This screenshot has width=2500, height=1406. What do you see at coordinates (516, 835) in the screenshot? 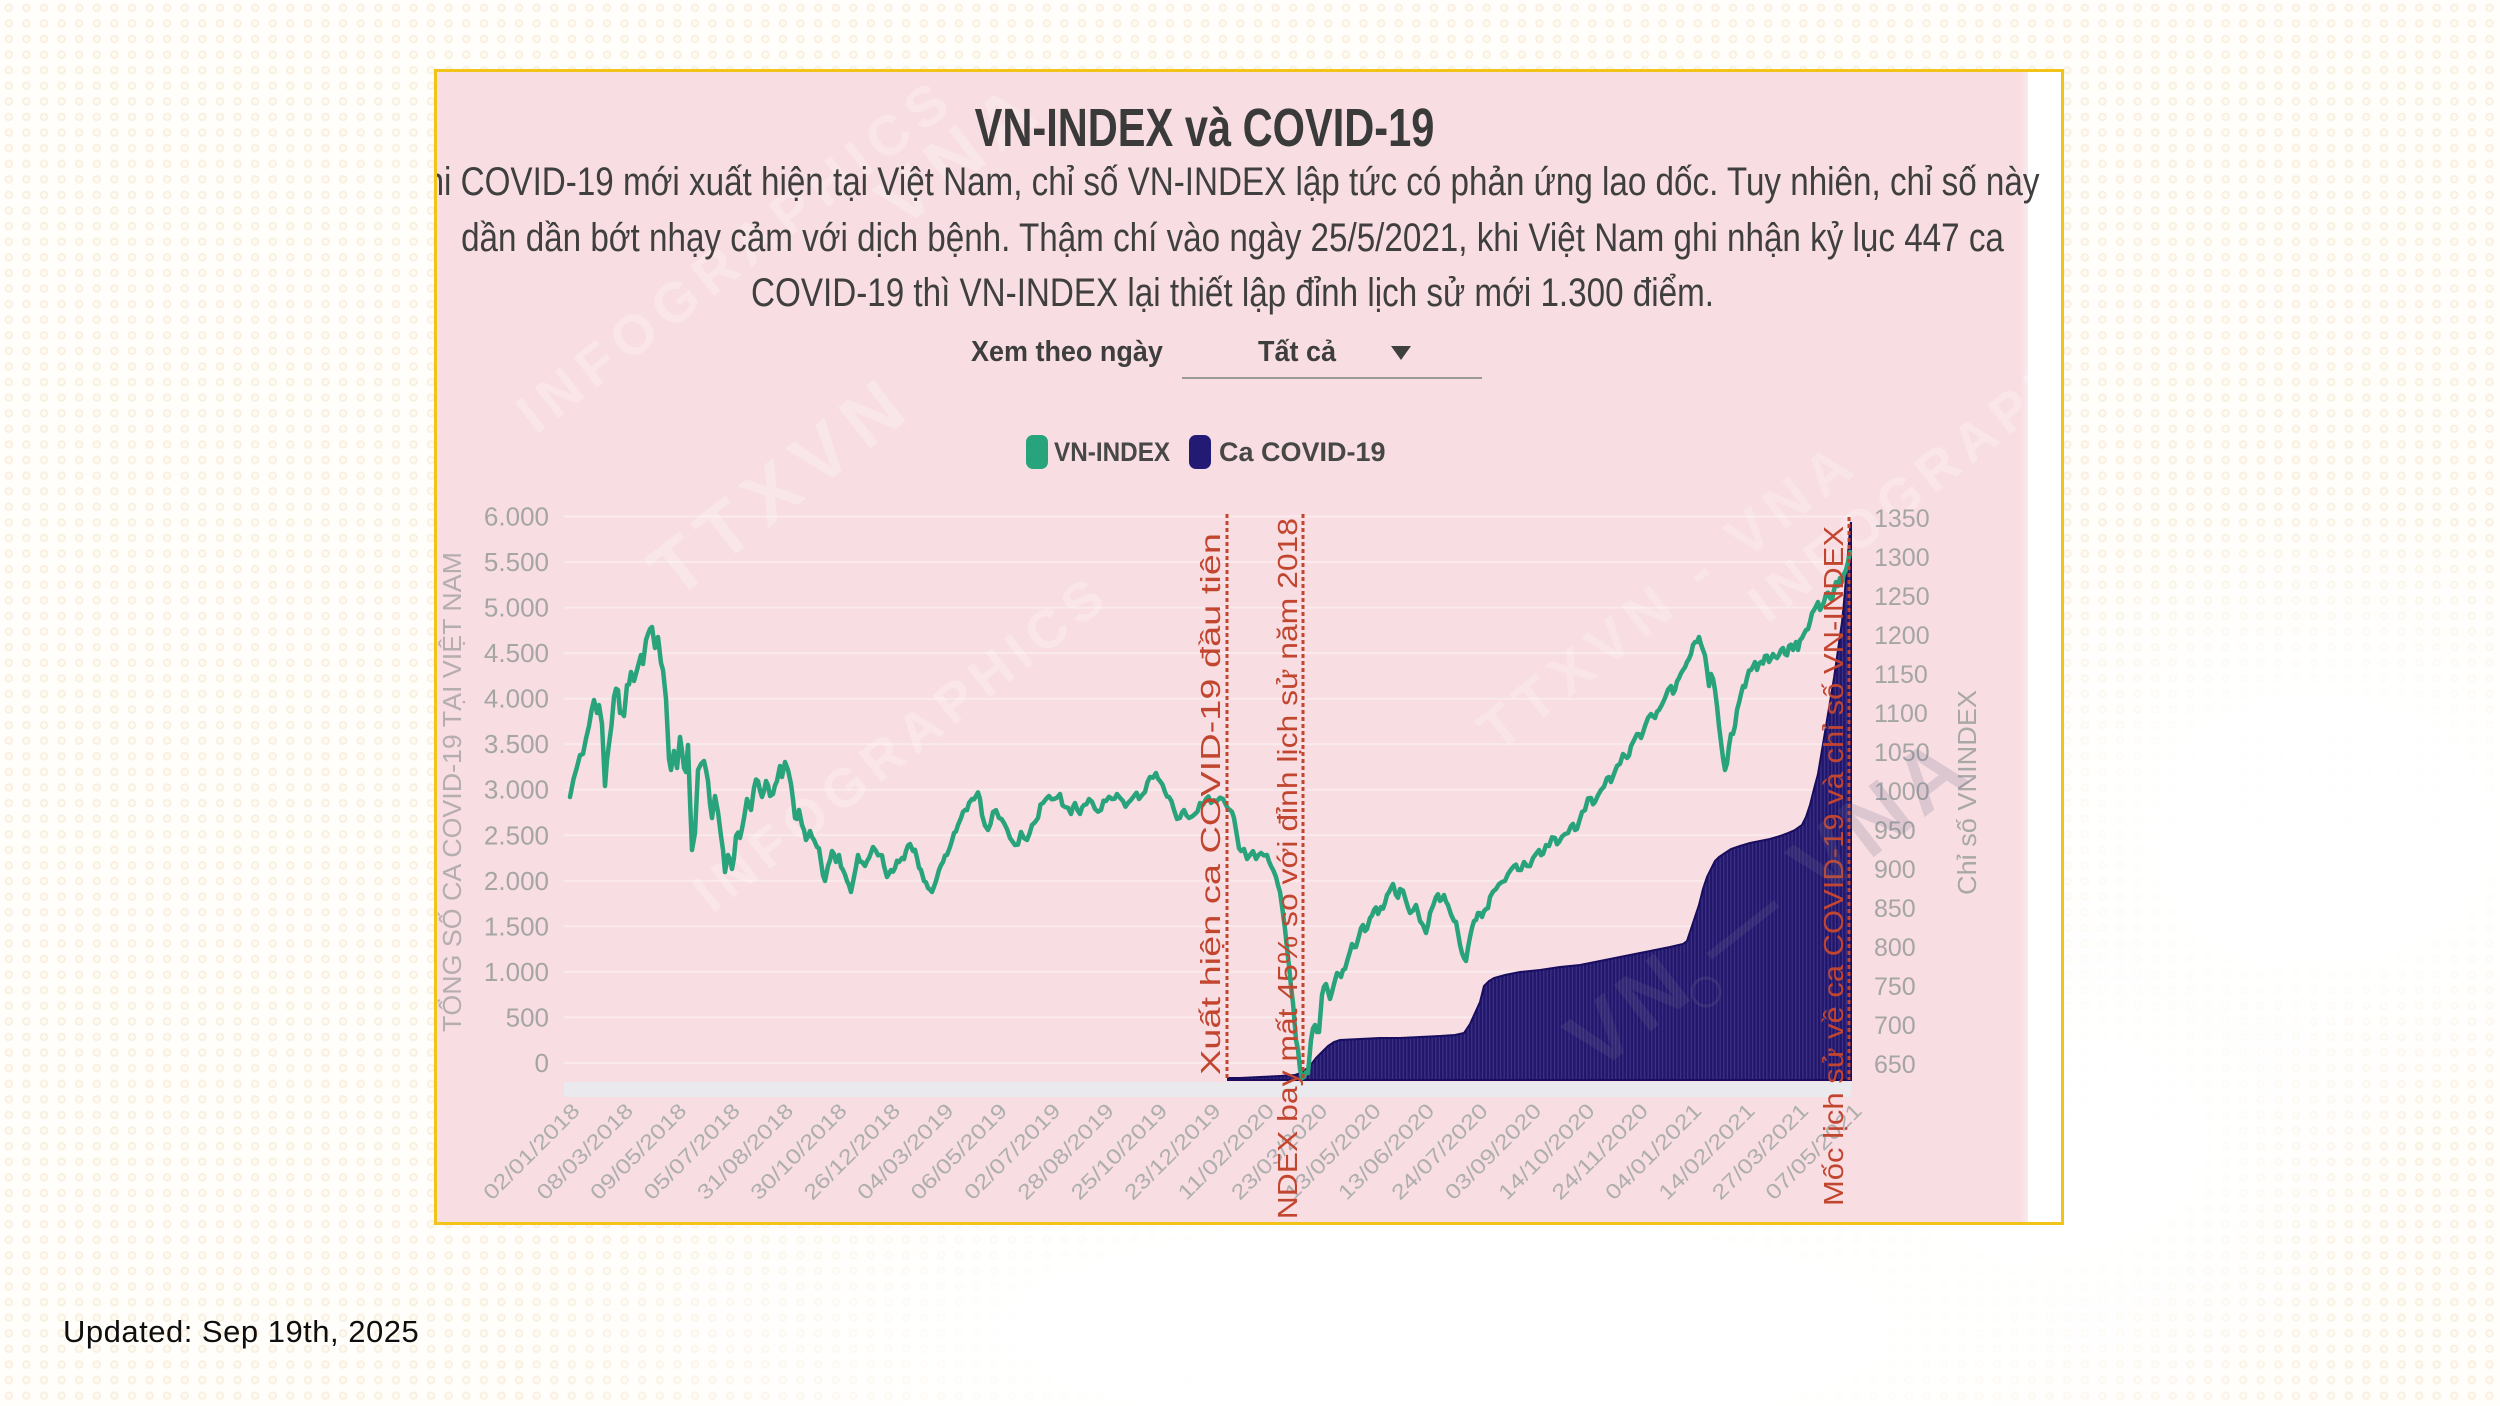
I see `svg-text: 2.500` at bounding box center [516, 835].